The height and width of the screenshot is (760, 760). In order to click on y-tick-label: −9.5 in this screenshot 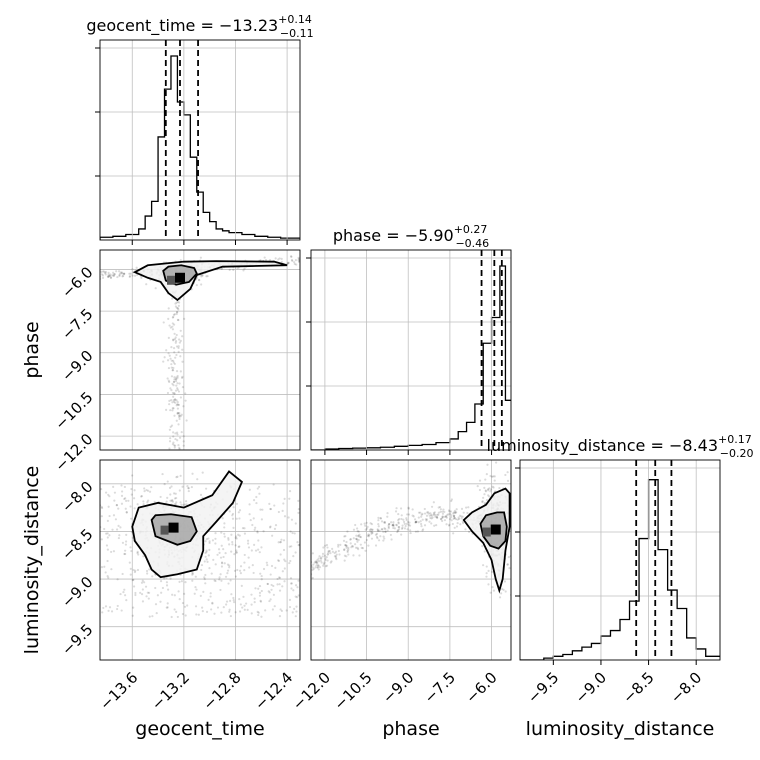, I will do `click(77, 639)`.